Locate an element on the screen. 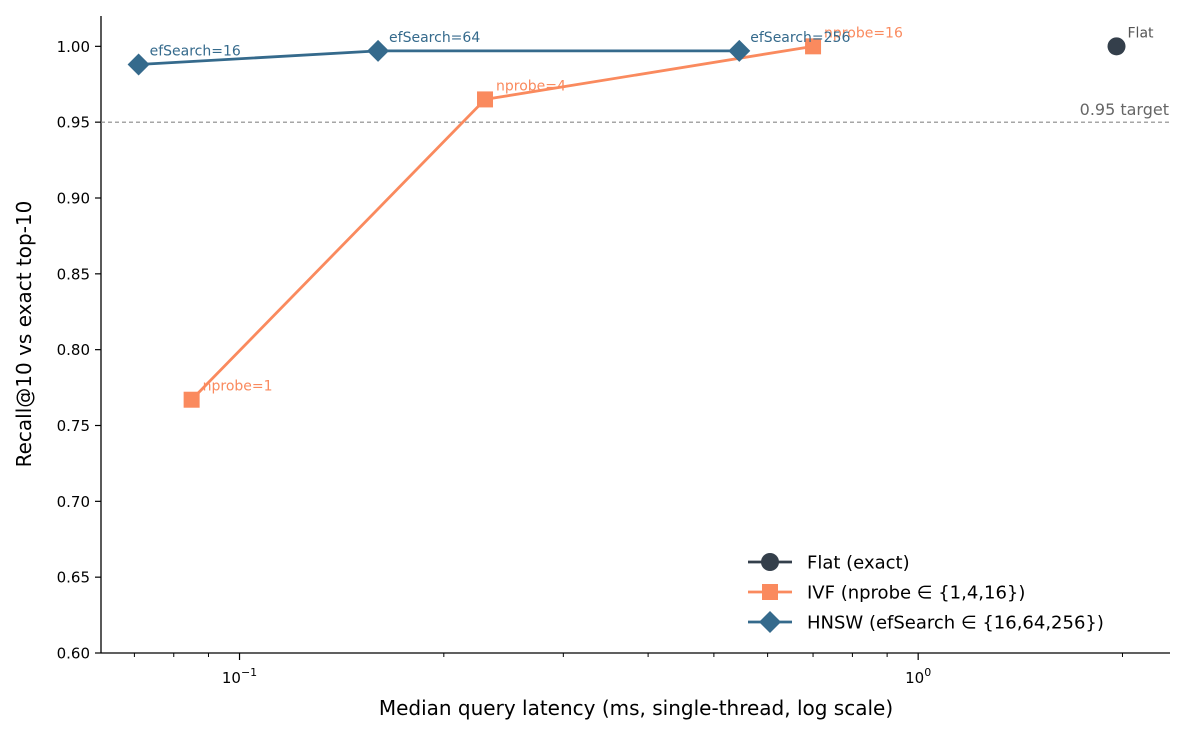 The height and width of the screenshot is (735, 1185). point-label: nprobe=16 is located at coordinates (863, 33).